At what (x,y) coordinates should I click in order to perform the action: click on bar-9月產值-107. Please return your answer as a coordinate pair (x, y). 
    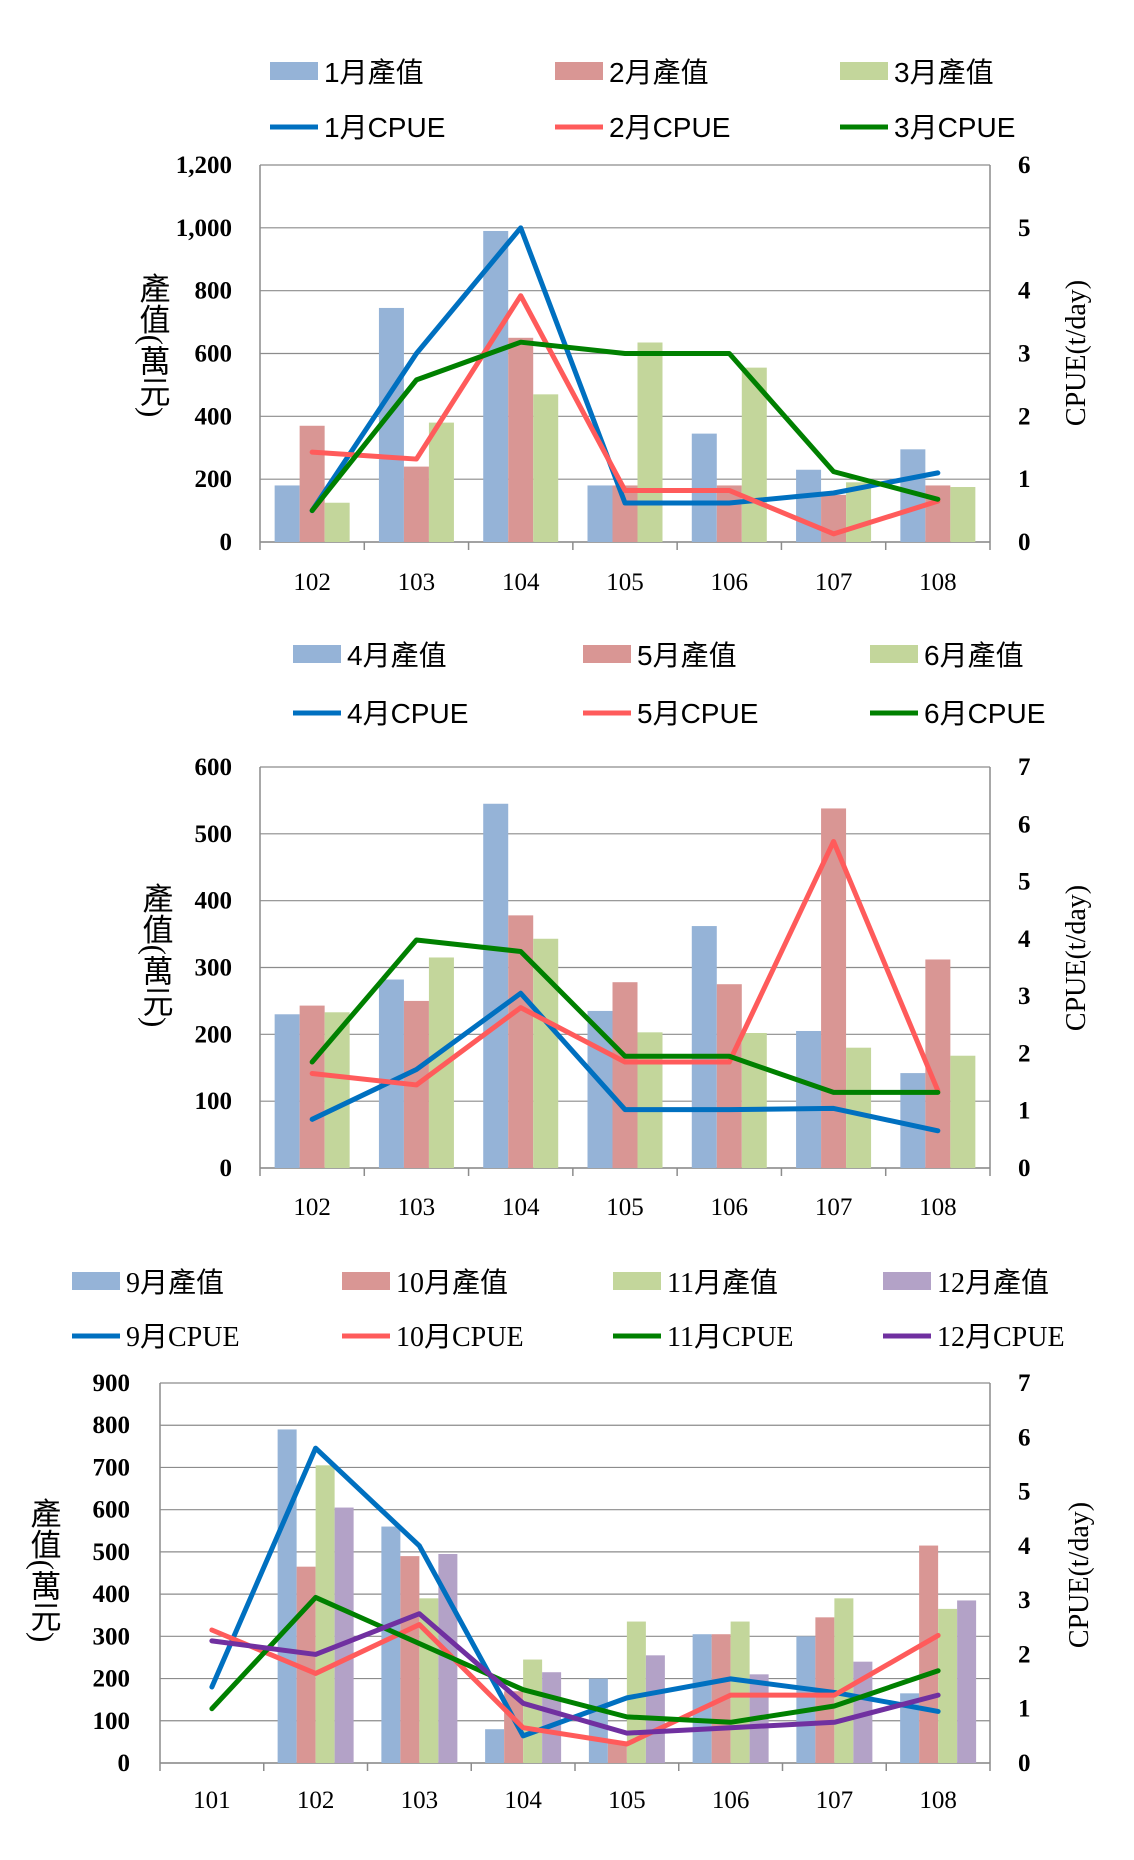
    Looking at the image, I should click on (806, 1699).